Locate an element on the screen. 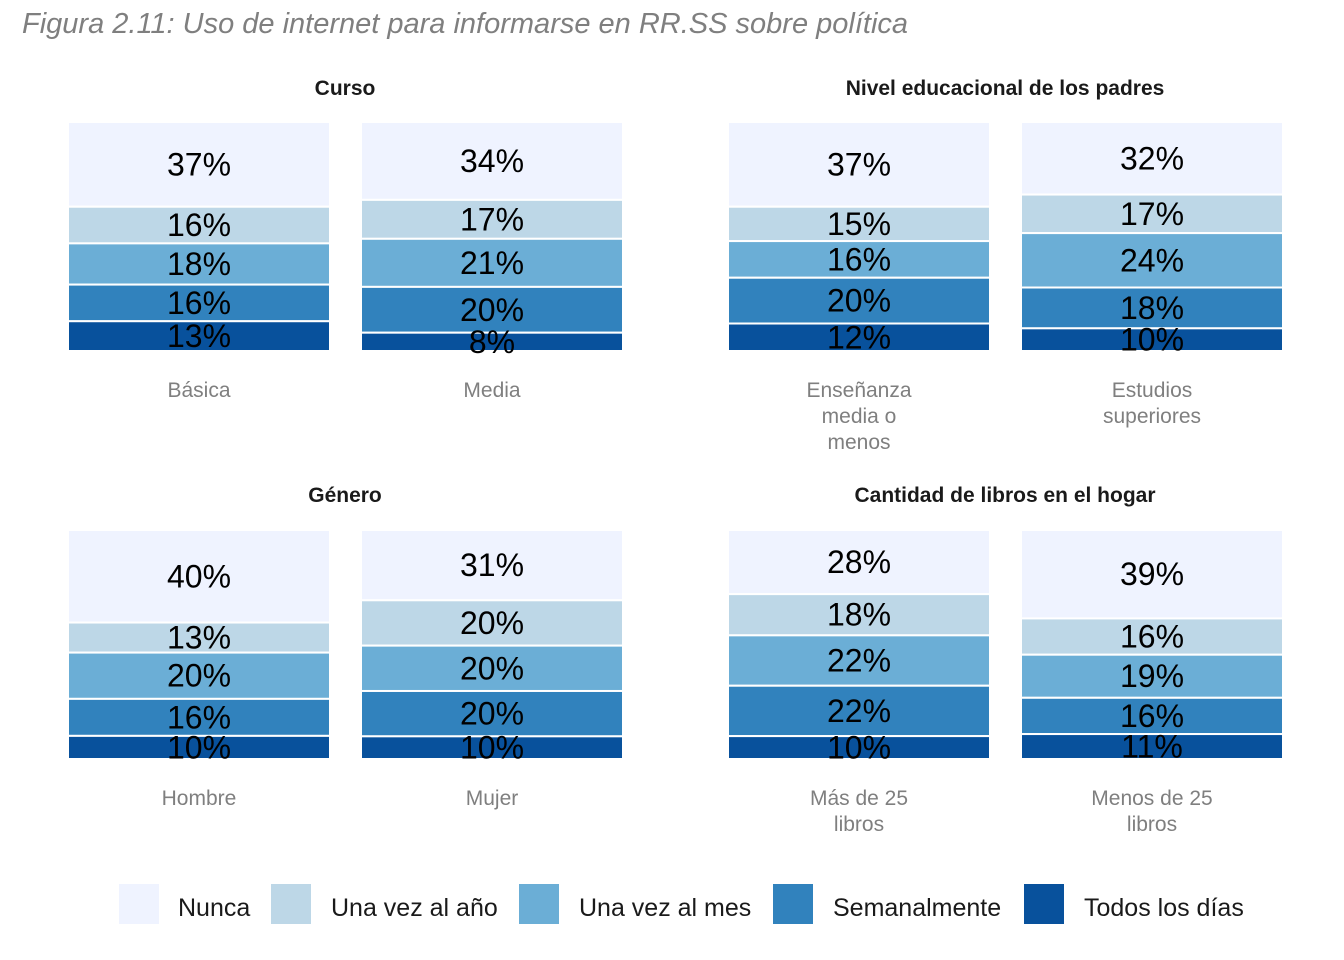 This screenshot has height=960, width=1344. facet-title: Cantidad de libros en el hogar is located at coordinates (1004, 495).